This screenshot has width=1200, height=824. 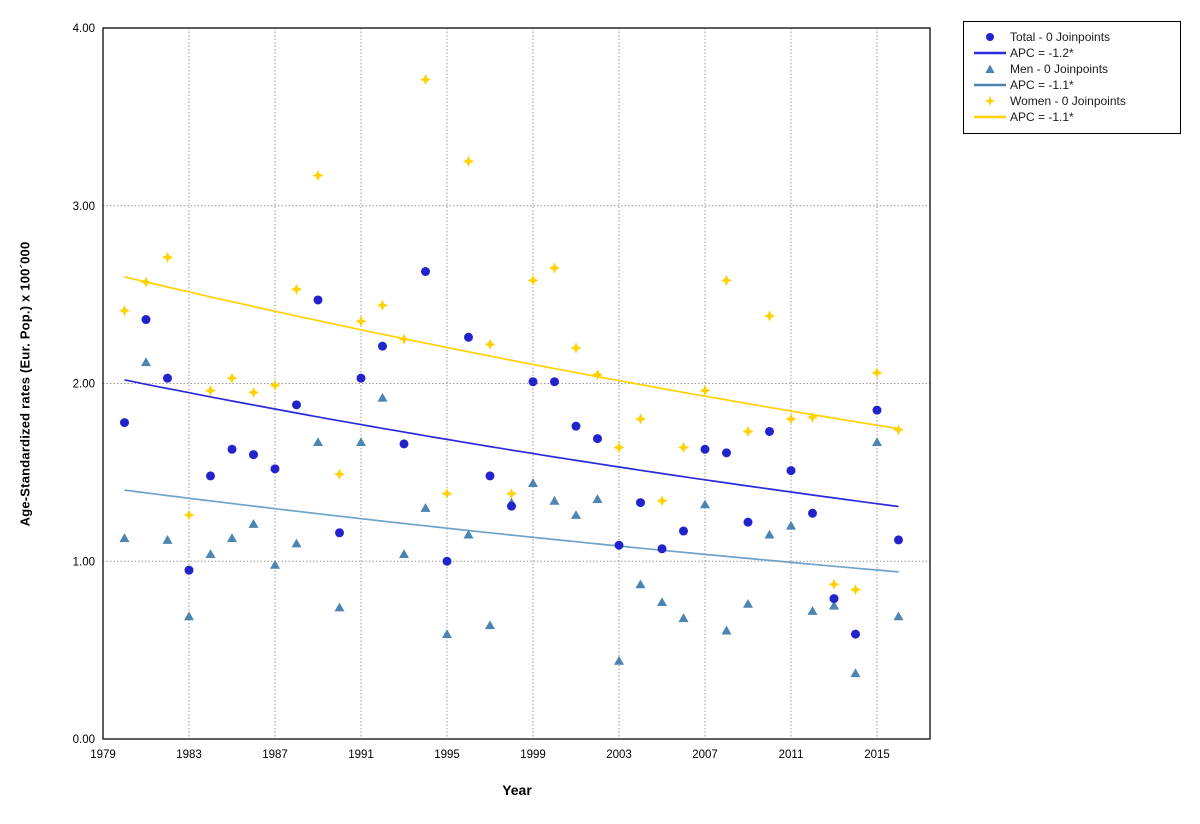 What do you see at coordinates (1042, 117) in the screenshot?
I see `legend-label-women-apc: APC = -1.1*` at bounding box center [1042, 117].